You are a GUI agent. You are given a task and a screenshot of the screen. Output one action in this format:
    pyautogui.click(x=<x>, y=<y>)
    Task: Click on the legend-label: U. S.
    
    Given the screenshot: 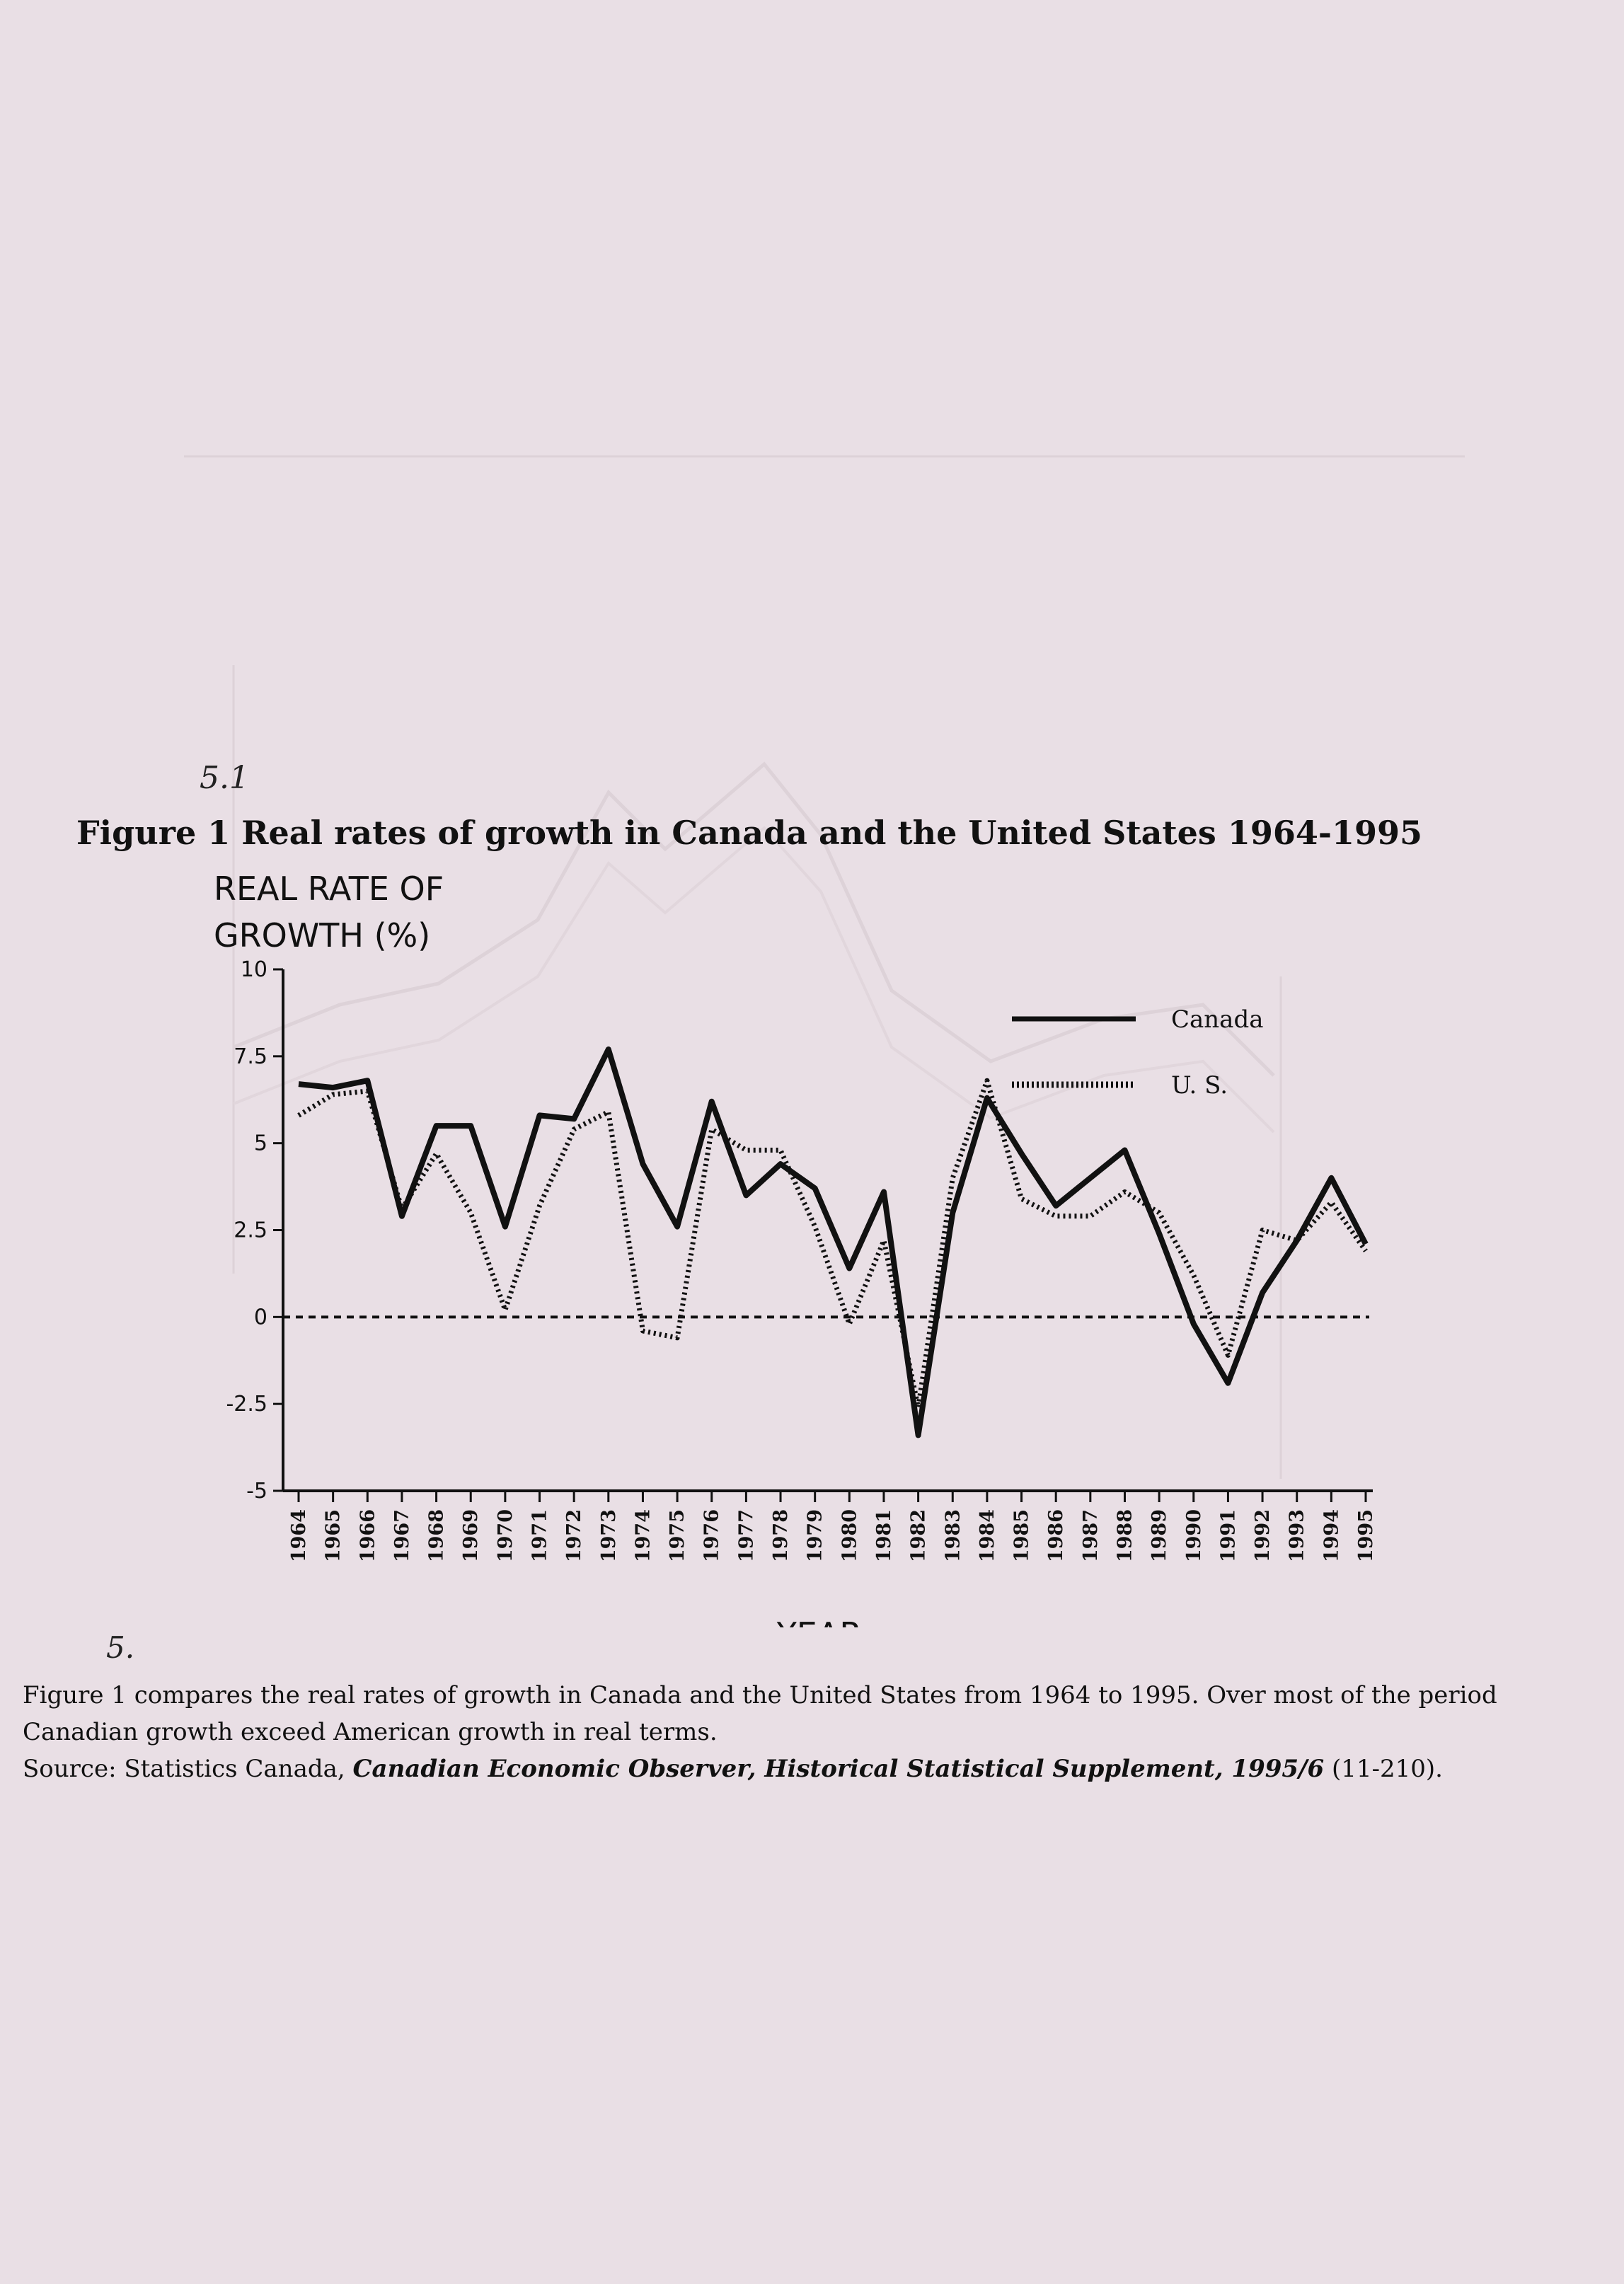 What is the action you would take?
    pyautogui.click(x=1199, y=1085)
    